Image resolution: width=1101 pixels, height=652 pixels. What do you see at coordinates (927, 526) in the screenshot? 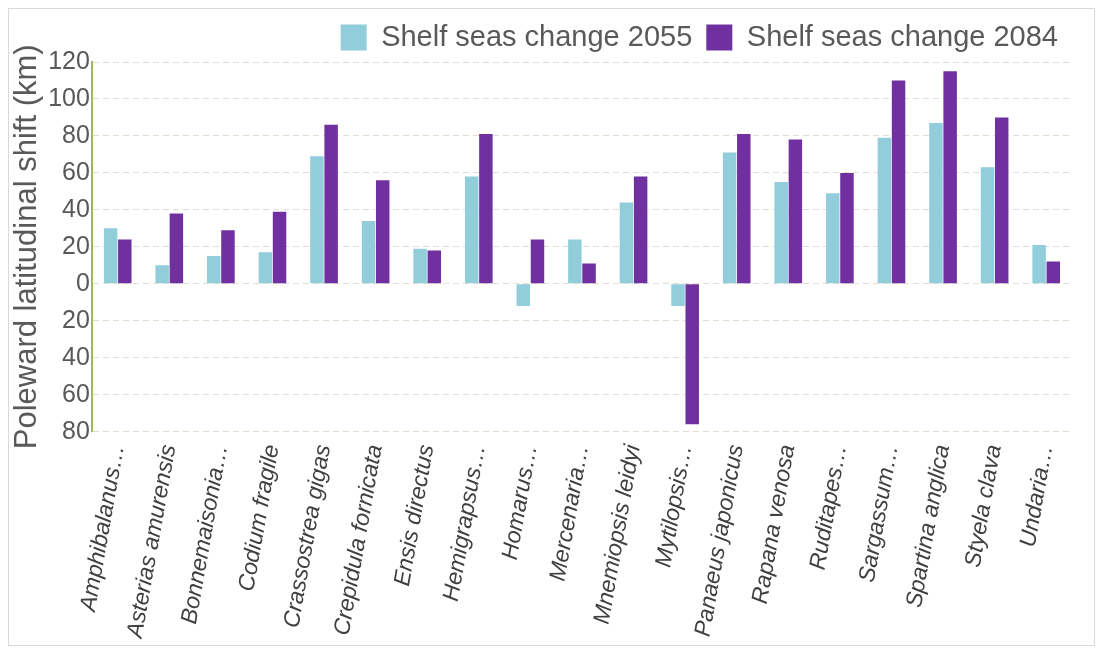
I see `x-tick-label: Spartina anglica` at bounding box center [927, 526].